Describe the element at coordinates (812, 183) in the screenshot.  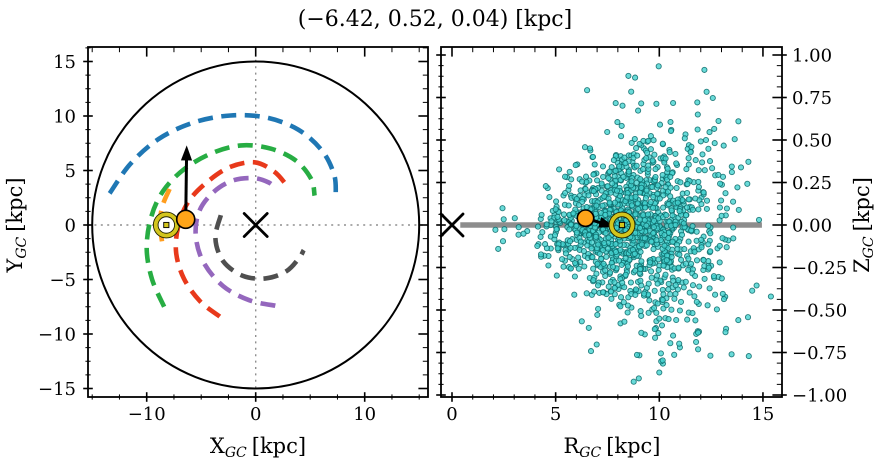
I see `y-tick-label: 0.25` at that location.